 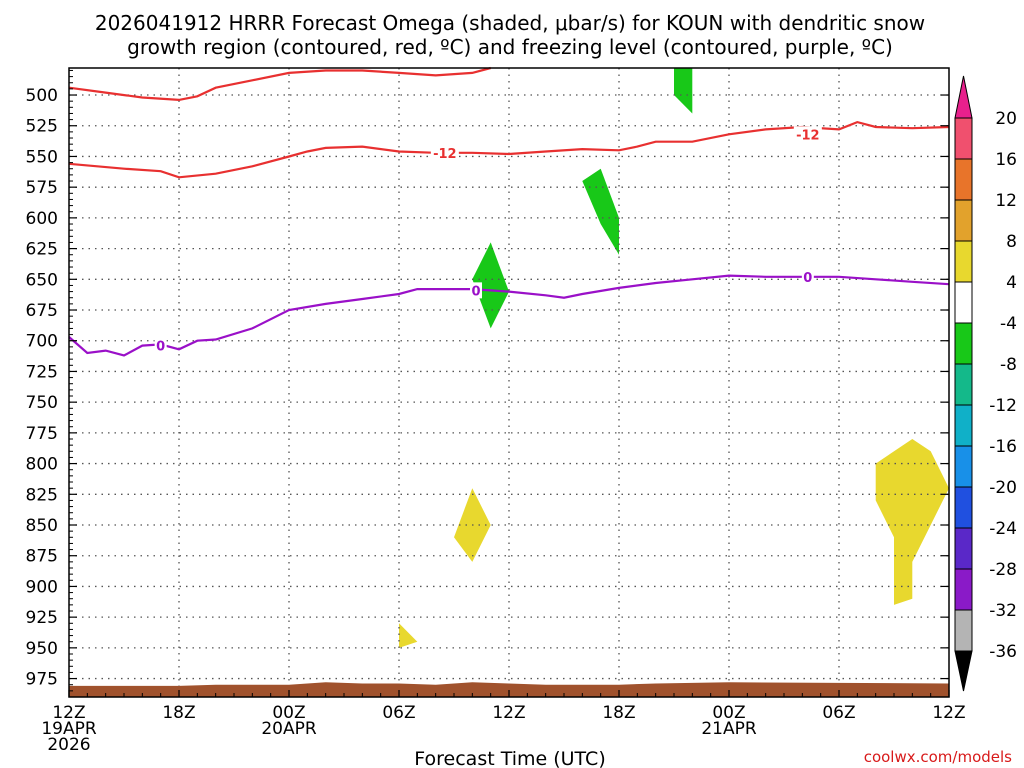 I want to click on contour-label-red-1: -12, so click(x=445, y=154).